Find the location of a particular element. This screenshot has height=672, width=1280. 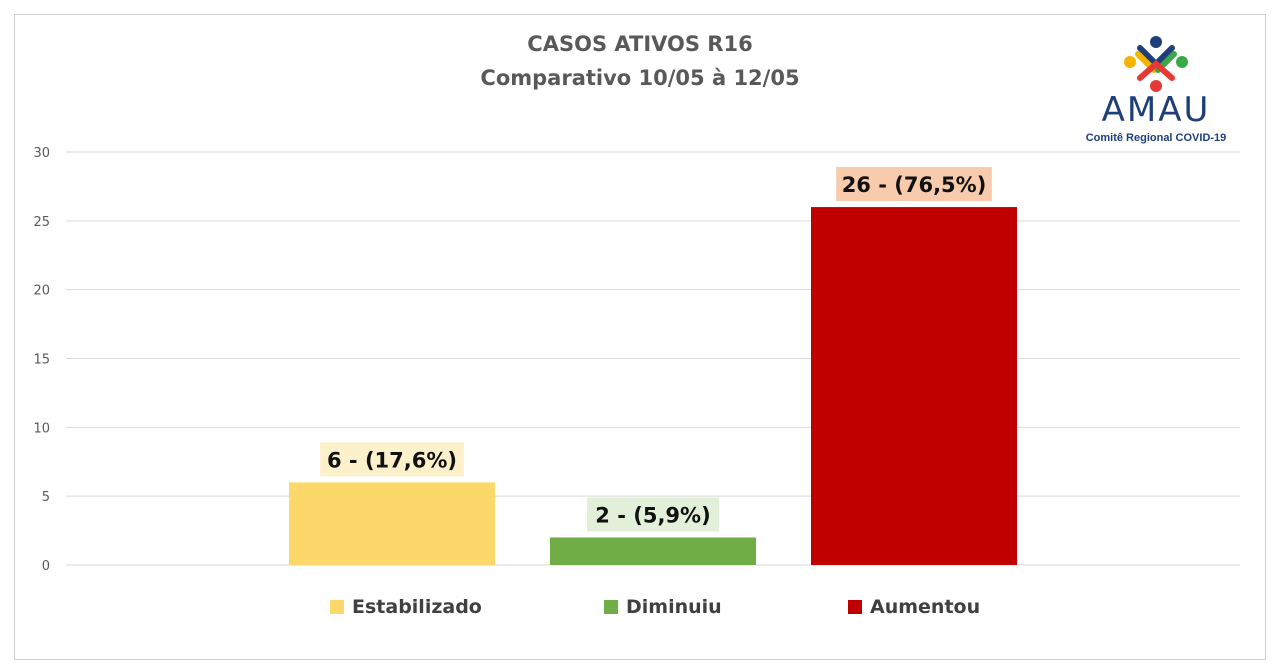

legend-item: Diminuiu is located at coordinates (663, 607).